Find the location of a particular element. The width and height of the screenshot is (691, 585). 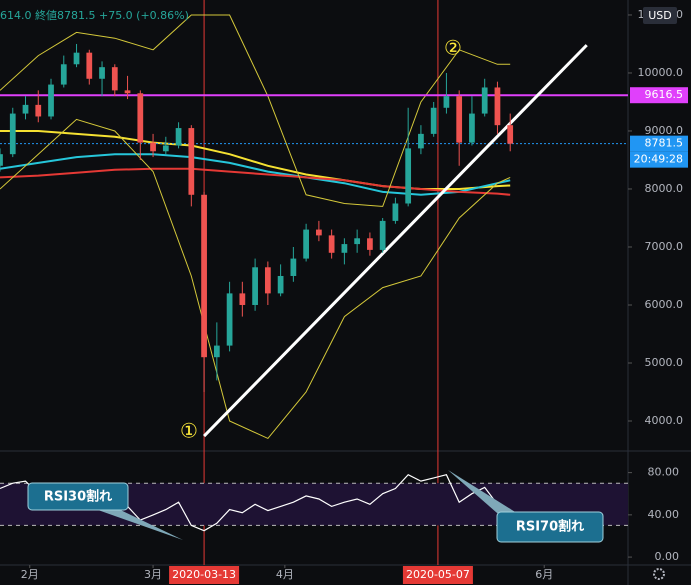

callout-rsi70: RSI70割れ is located at coordinates (550, 527).